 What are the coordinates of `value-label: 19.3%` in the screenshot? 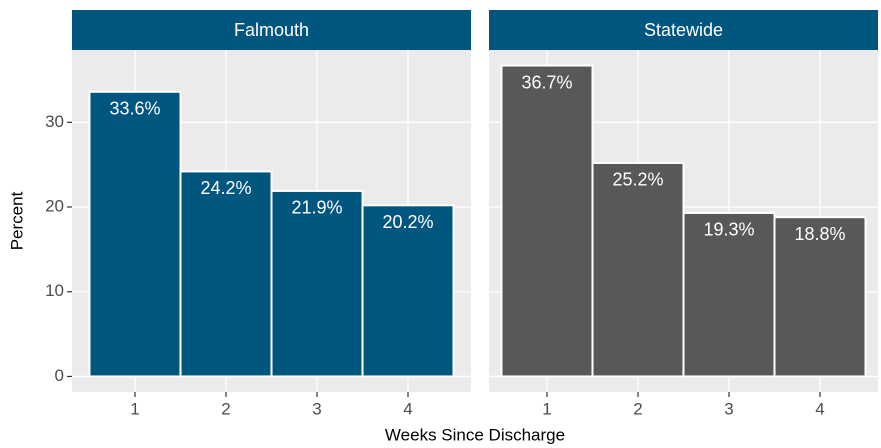 It's located at (728, 230).